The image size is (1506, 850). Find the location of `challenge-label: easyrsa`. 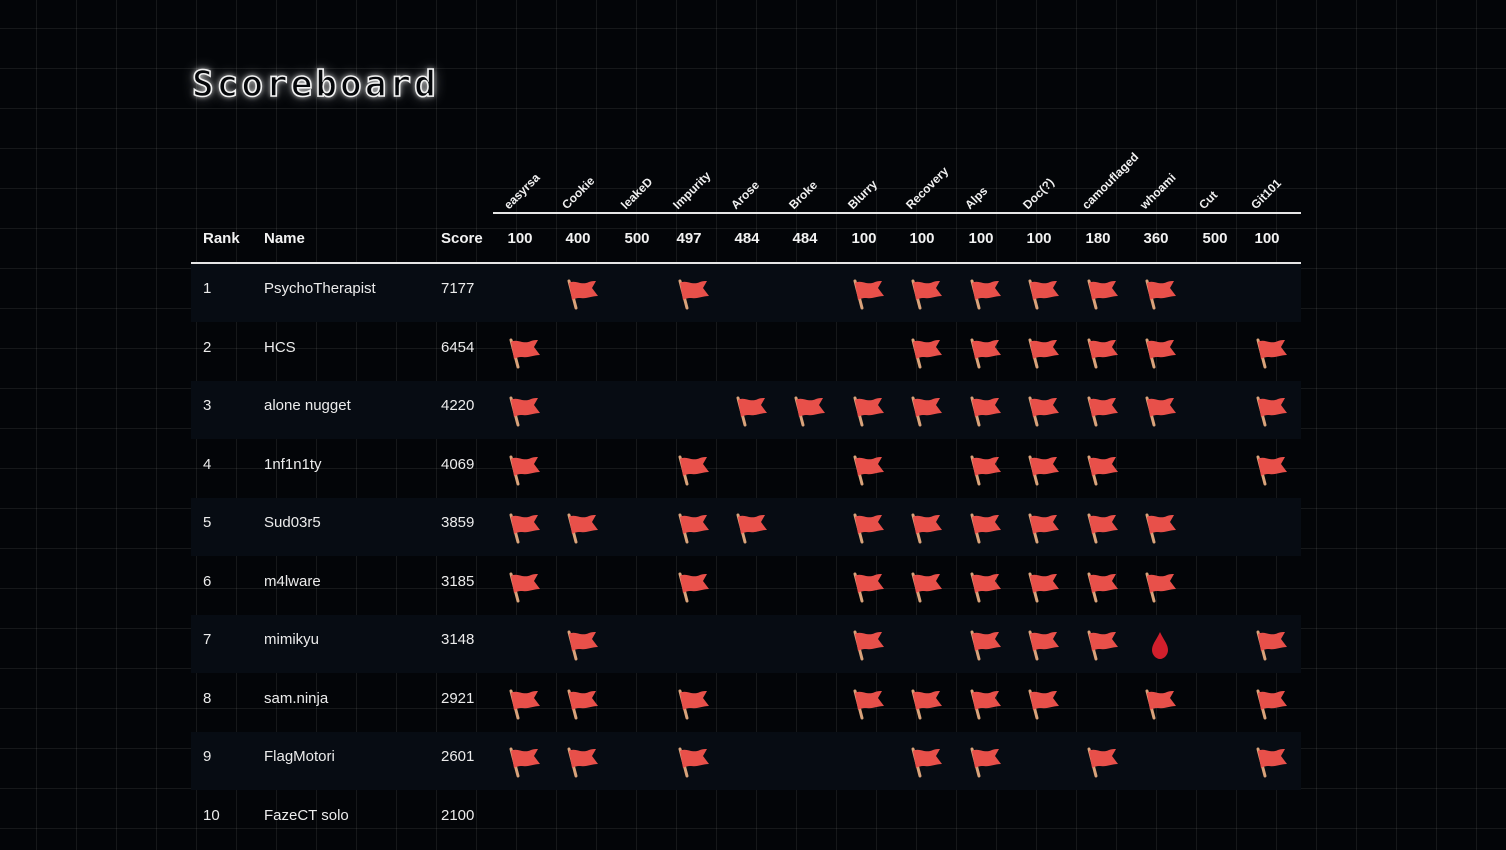

challenge-label: easyrsa is located at coordinates (522, 191).